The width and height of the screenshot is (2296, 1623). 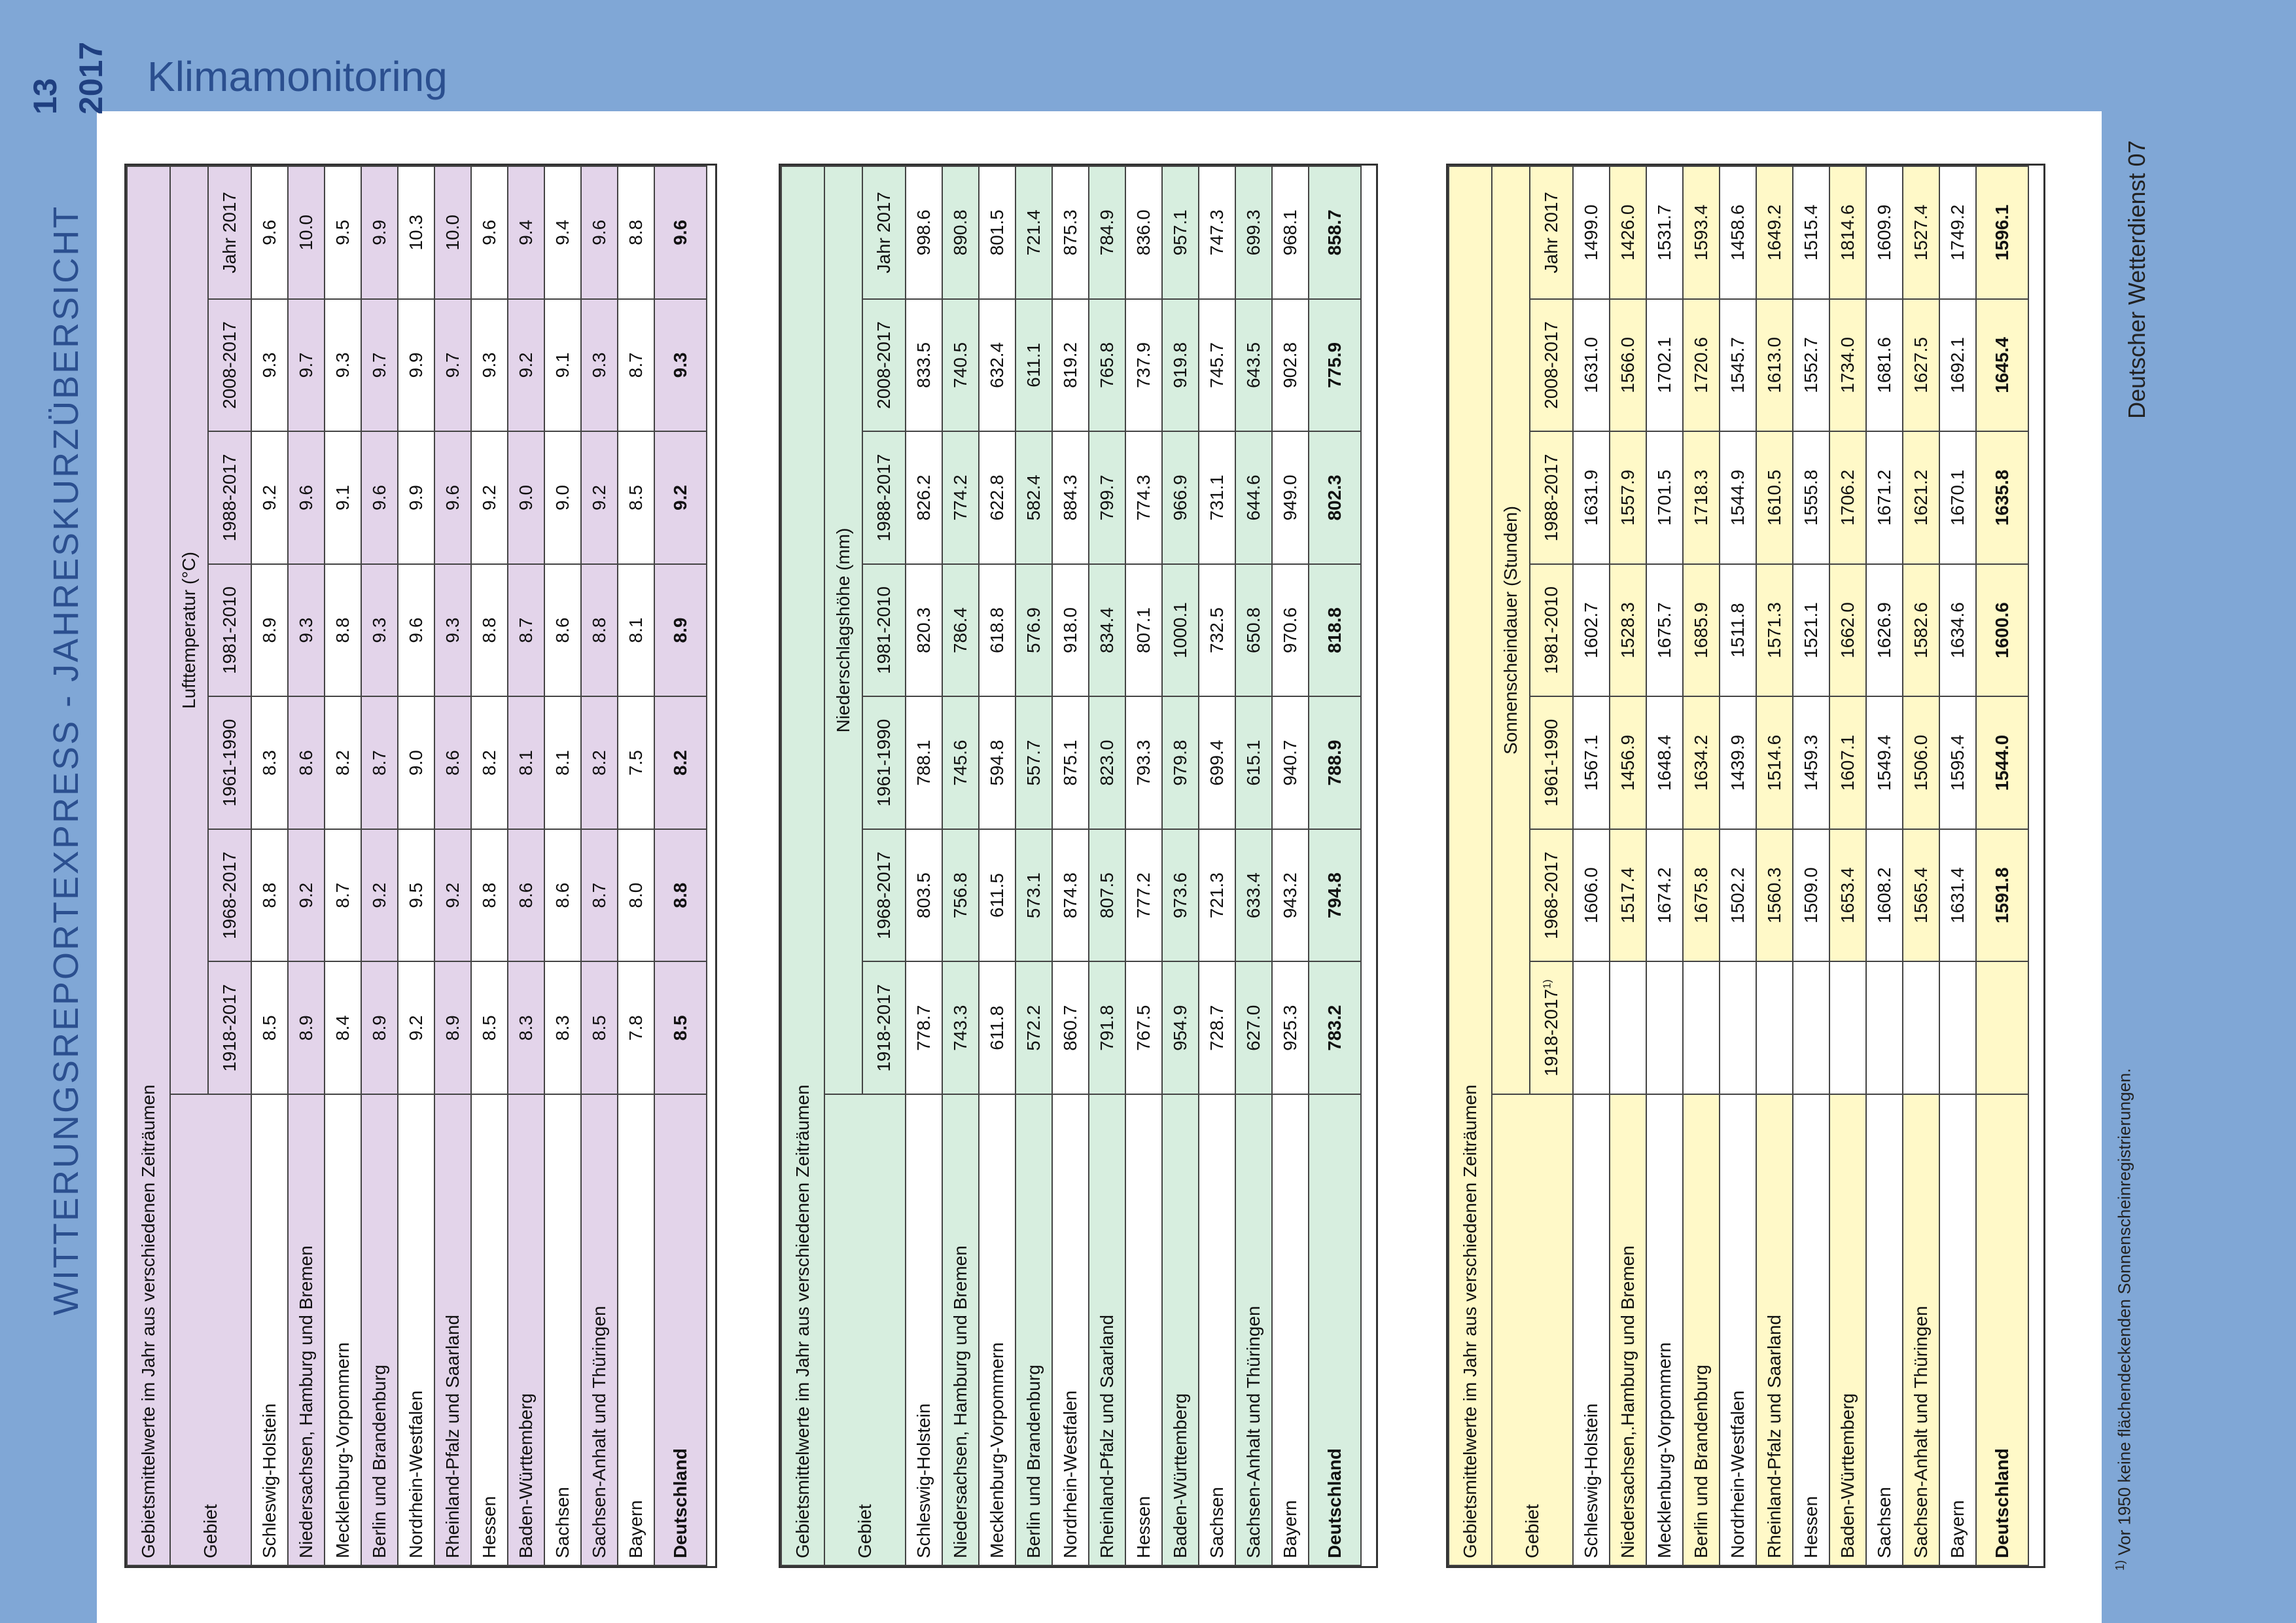 I want to click on value-cell: 1706.2, so click(x=1847, y=497).